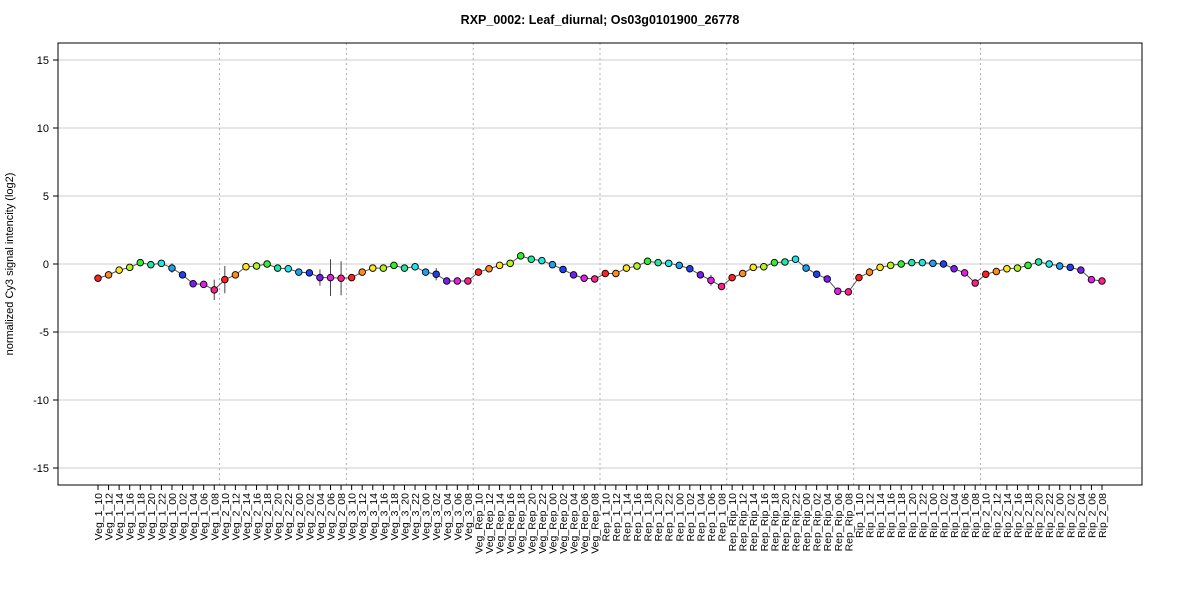  I want to click on x-tick-label: Rep_Rip_12, so click(744, 522).